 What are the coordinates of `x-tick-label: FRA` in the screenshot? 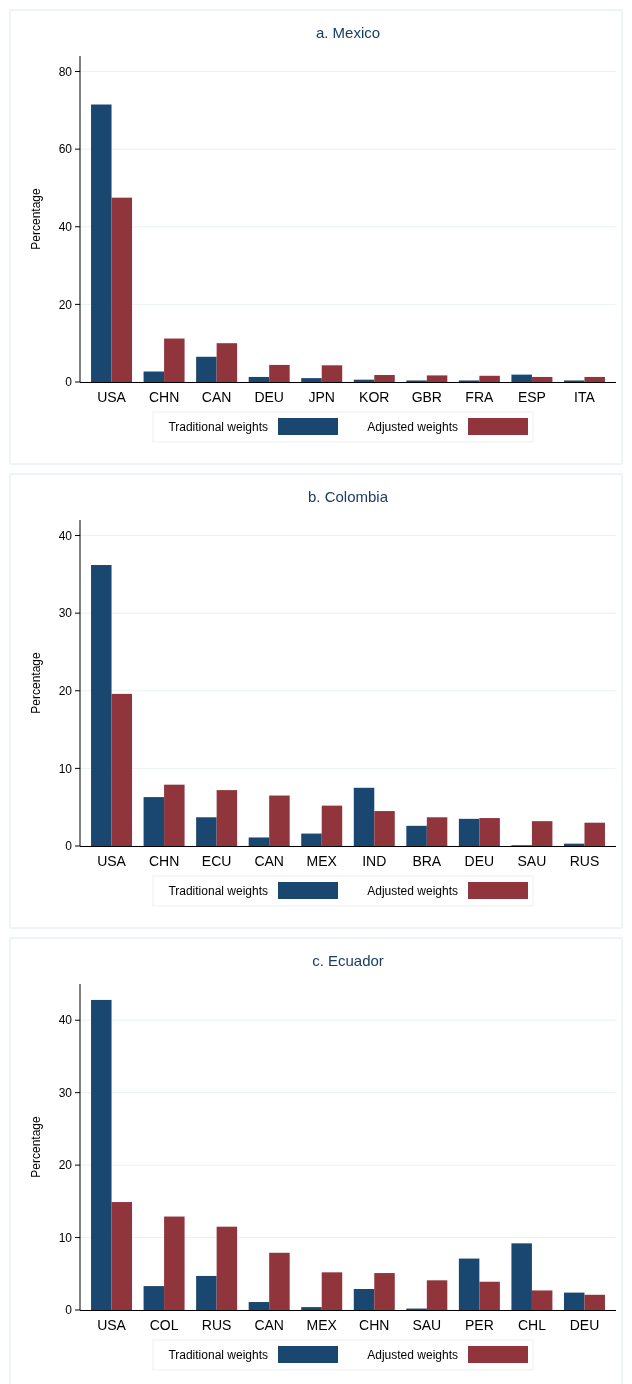 It's located at (480, 397).